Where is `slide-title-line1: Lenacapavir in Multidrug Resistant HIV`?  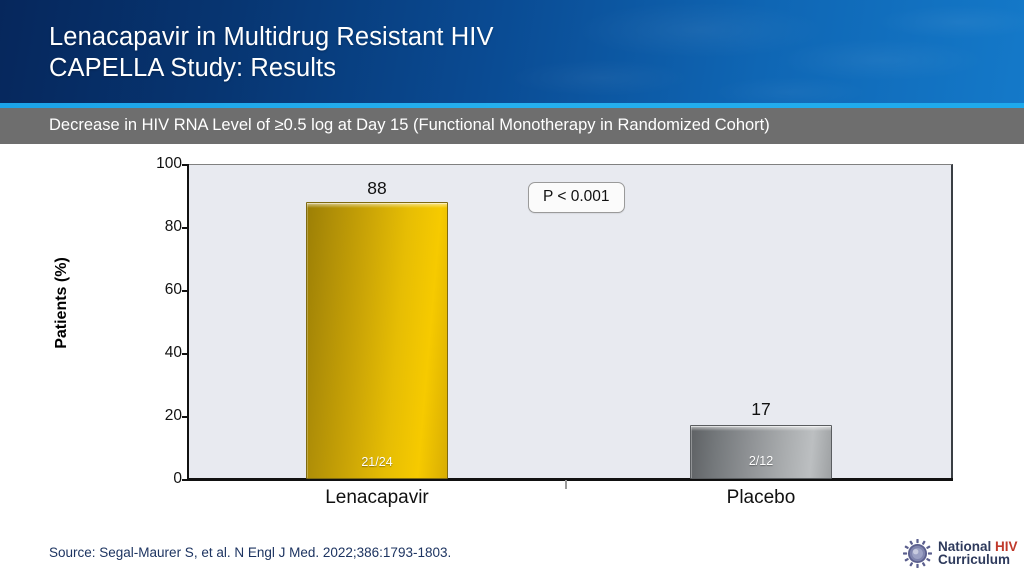 slide-title-line1: Lenacapavir in Multidrug Resistant HIV is located at coordinates (271, 37).